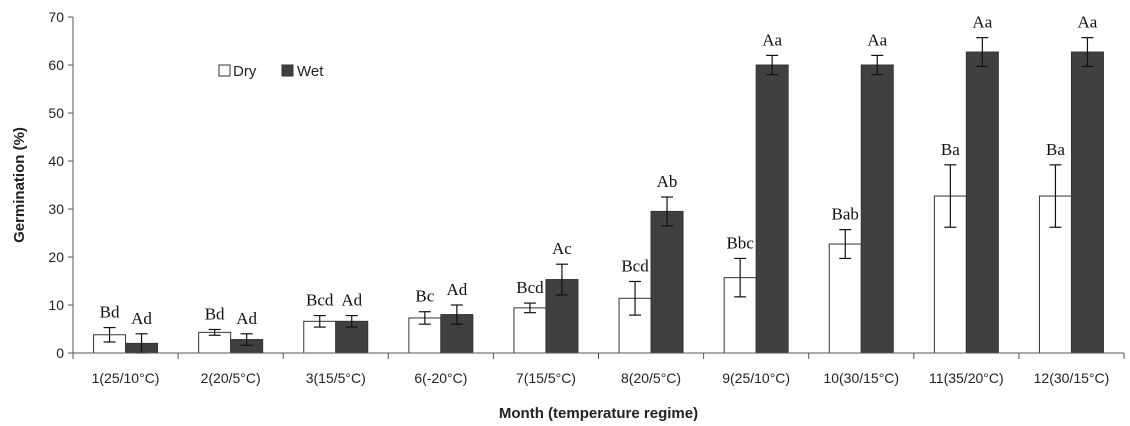 This screenshot has width=1130, height=426. Describe the element at coordinates (60, 185) in the screenshot. I see `y-axis-ticks: 0 10 20 30 40 50 60 70` at that location.